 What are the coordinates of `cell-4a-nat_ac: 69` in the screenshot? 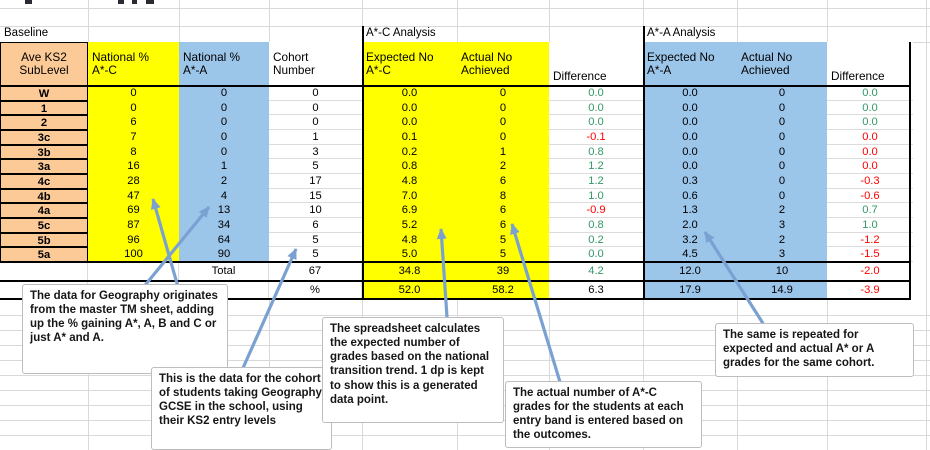 It's located at (133, 210).